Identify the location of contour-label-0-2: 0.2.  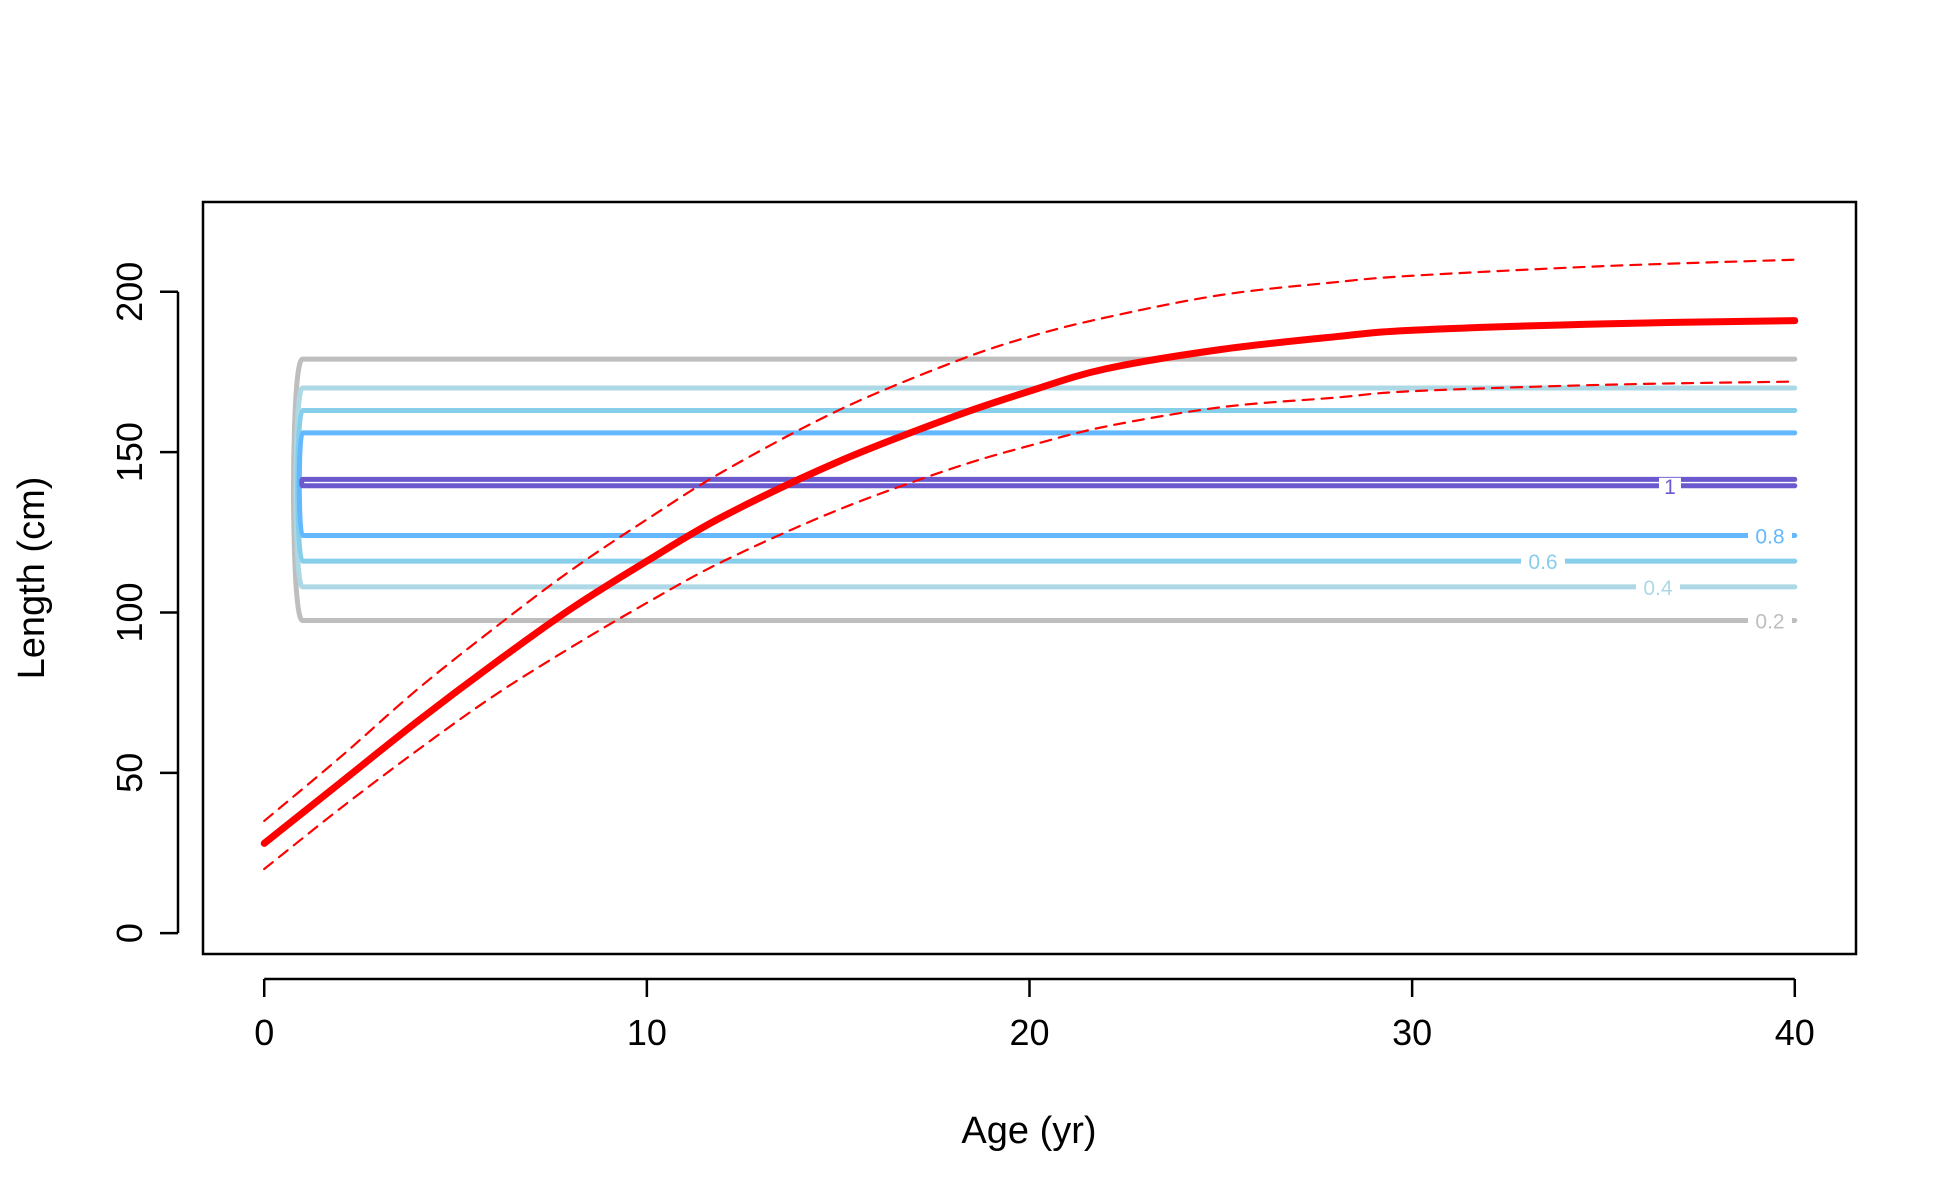
(1769, 621).